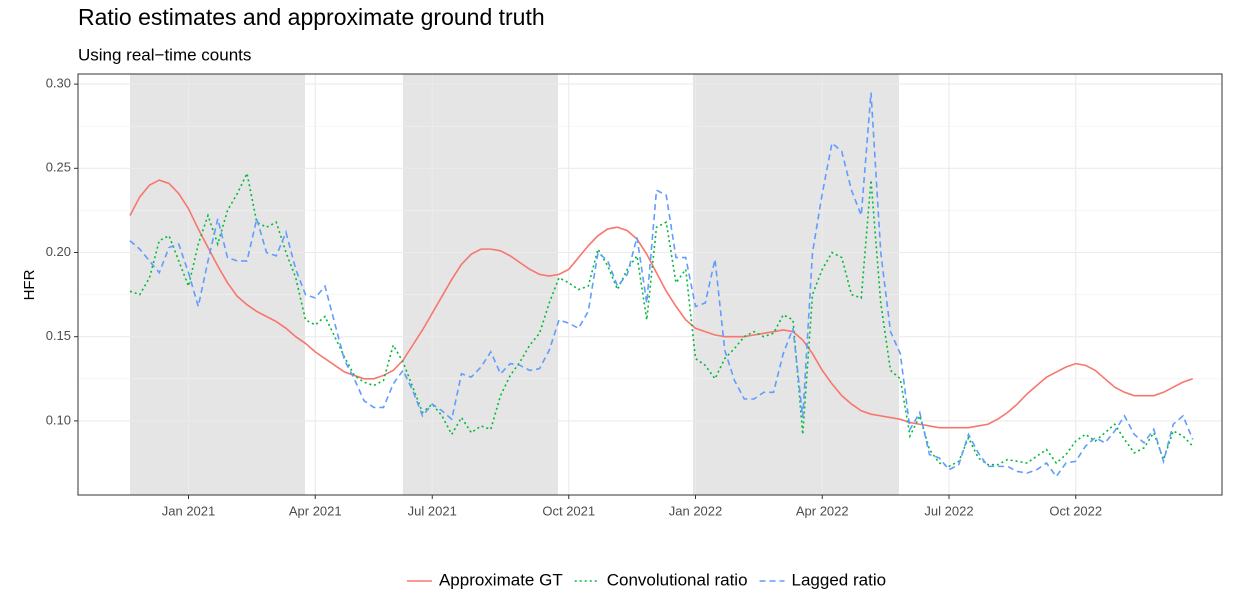  Describe the element at coordinates (58, 167) in the screenshot. I see `y-tick-label: 0.25` at that location.